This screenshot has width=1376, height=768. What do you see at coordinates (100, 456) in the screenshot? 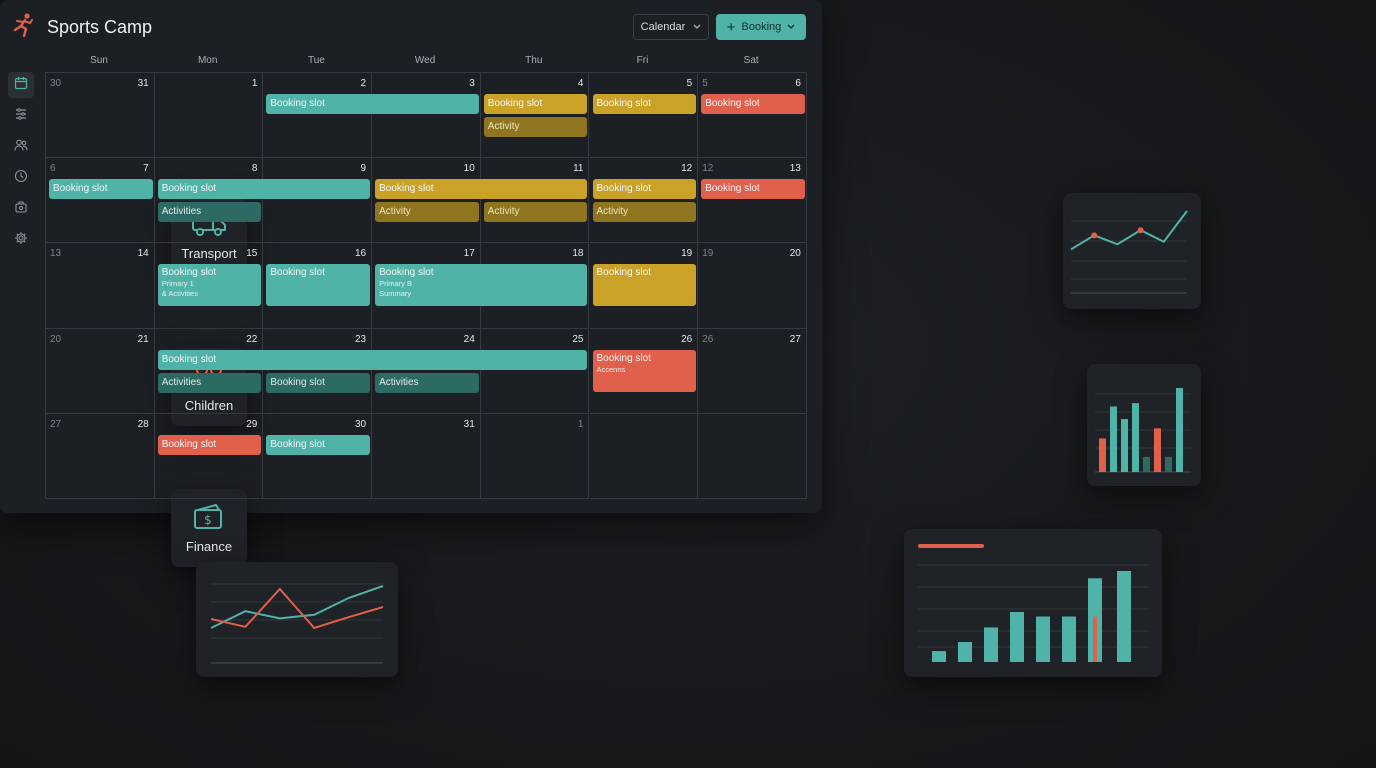
I see `day-cell: 27 28` at bounding box center [100, 456].